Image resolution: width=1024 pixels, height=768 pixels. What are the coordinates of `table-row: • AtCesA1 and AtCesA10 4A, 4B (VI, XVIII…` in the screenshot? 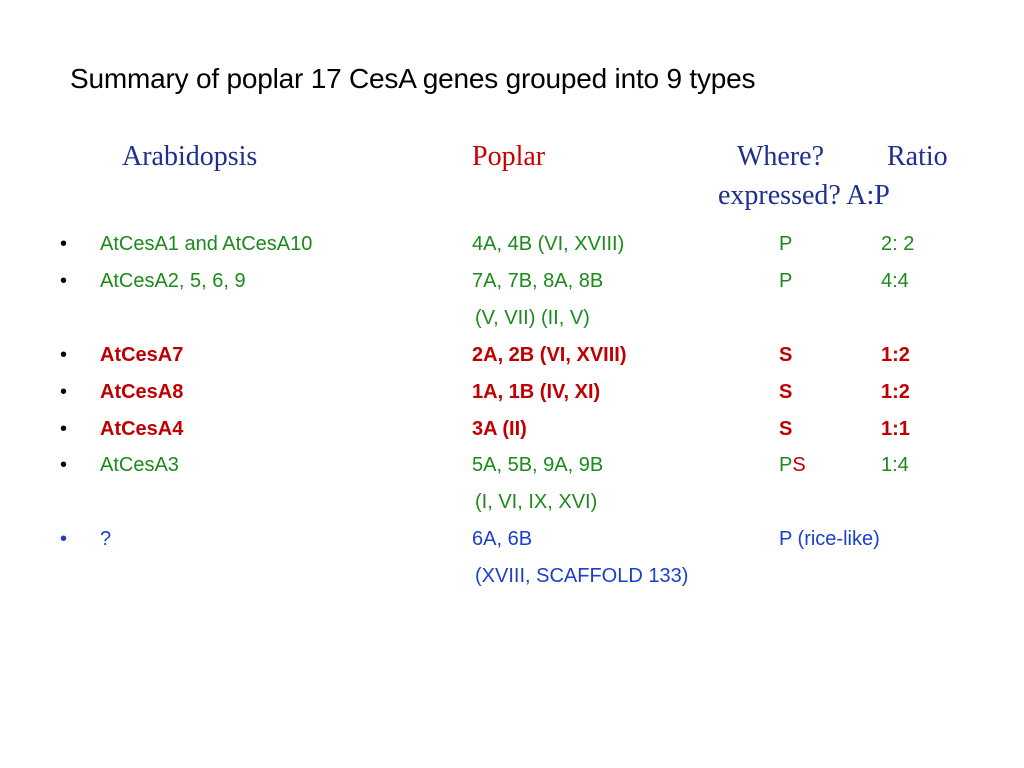 It's located at (512, 244).